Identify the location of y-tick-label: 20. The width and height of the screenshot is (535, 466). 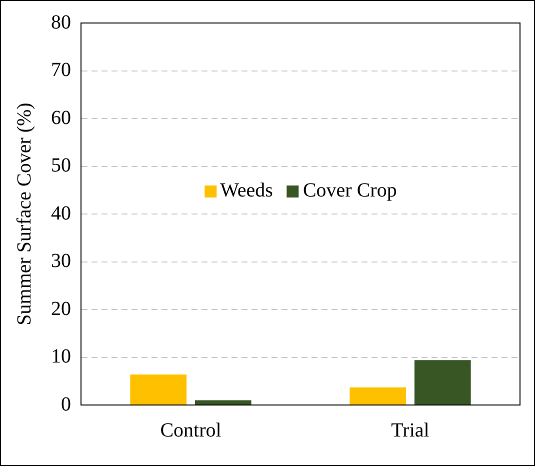
(61, 309).